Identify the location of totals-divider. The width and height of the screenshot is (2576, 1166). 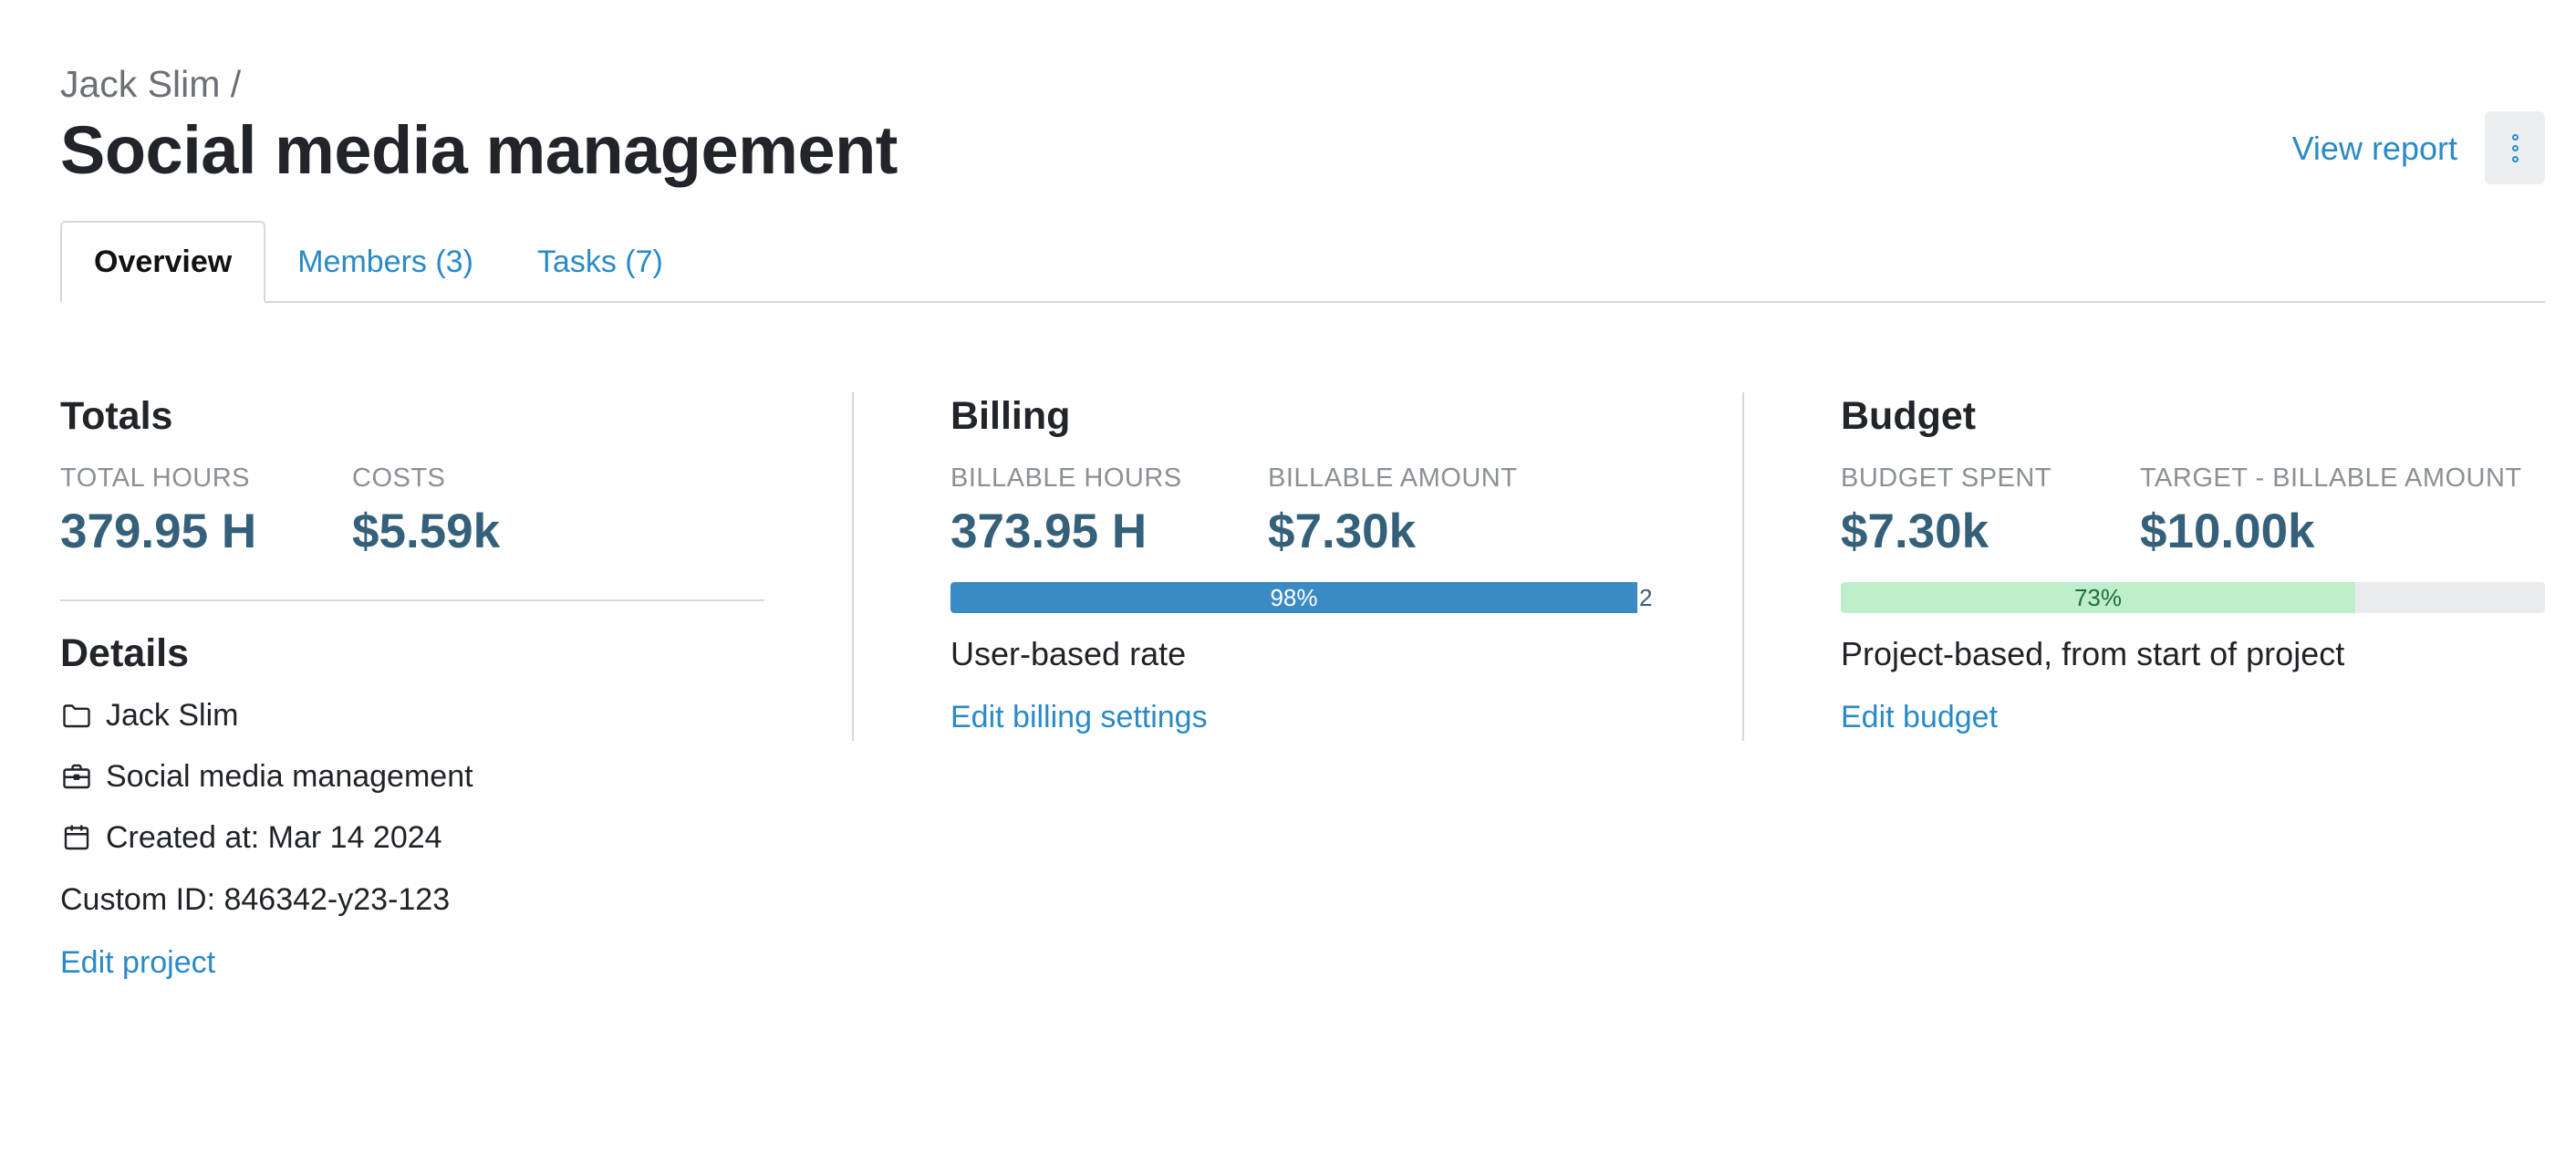
(412, 600).